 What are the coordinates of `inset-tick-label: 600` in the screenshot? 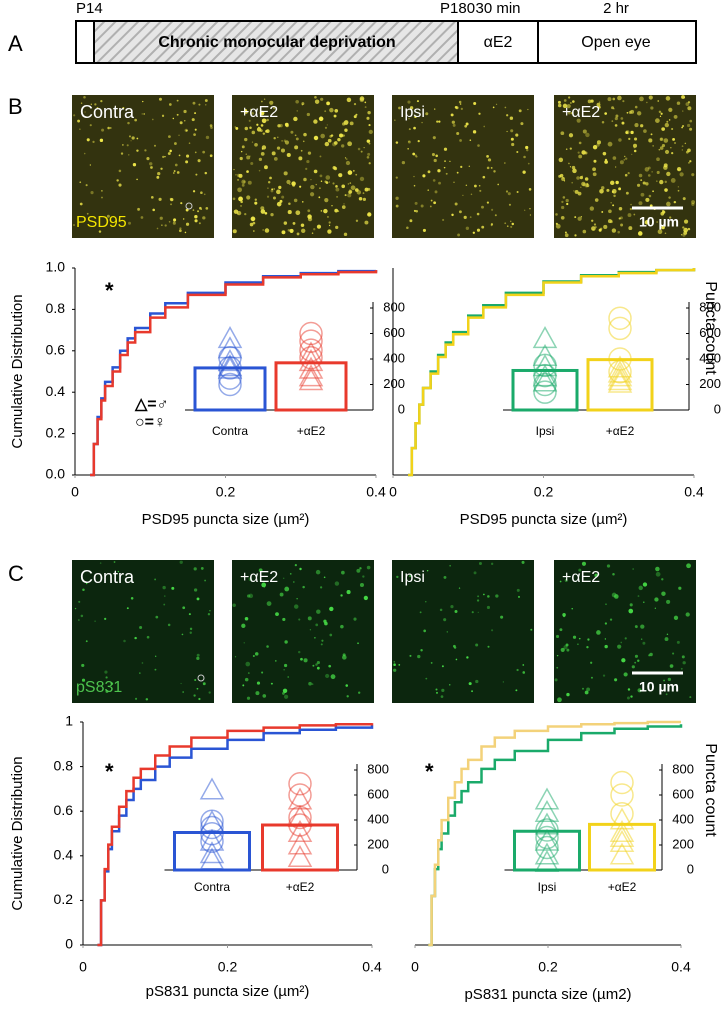 It's located at (710, 332).